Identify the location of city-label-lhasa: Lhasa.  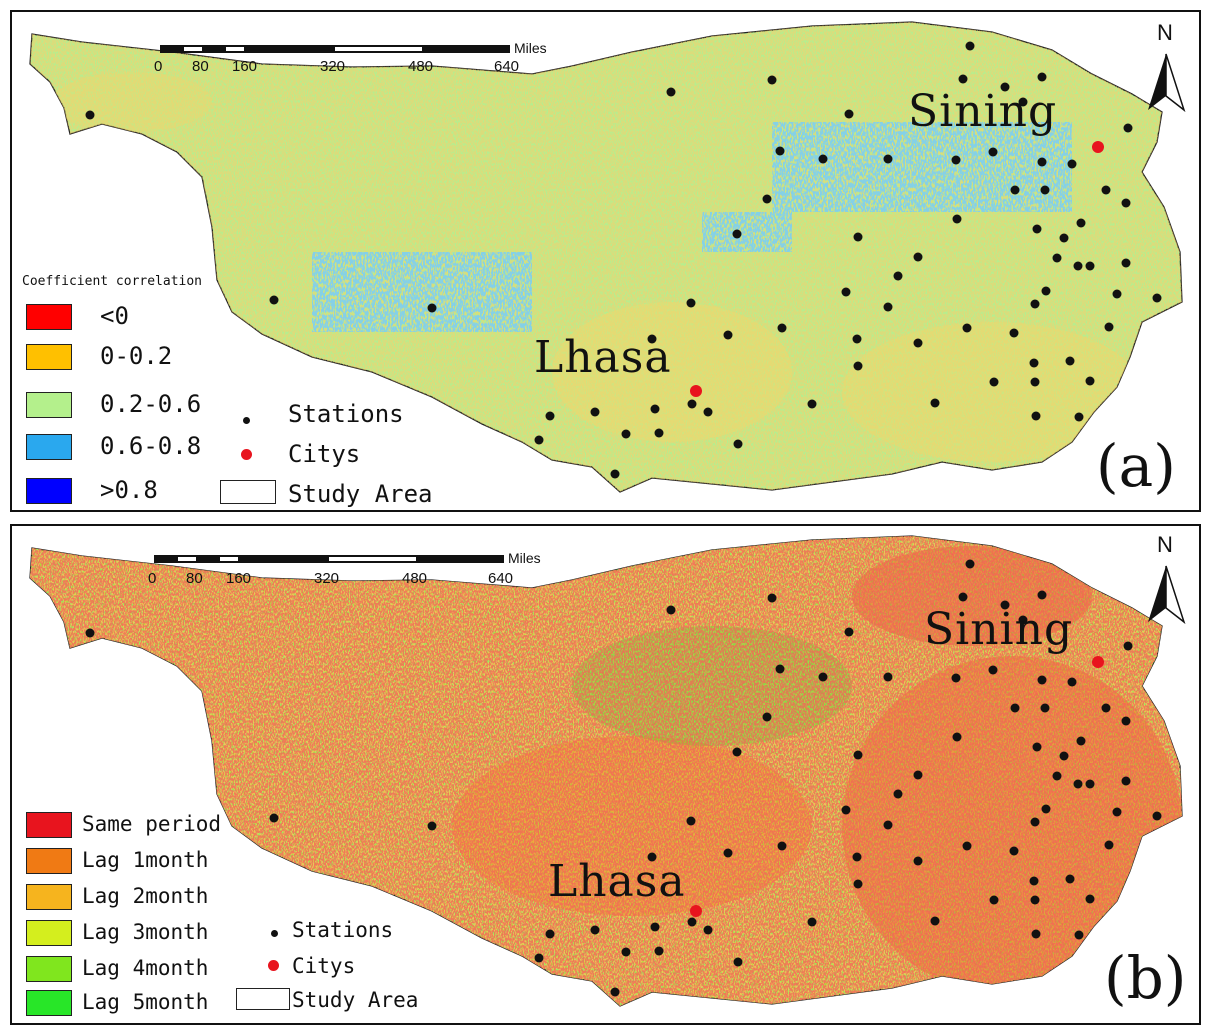
(603, 357).